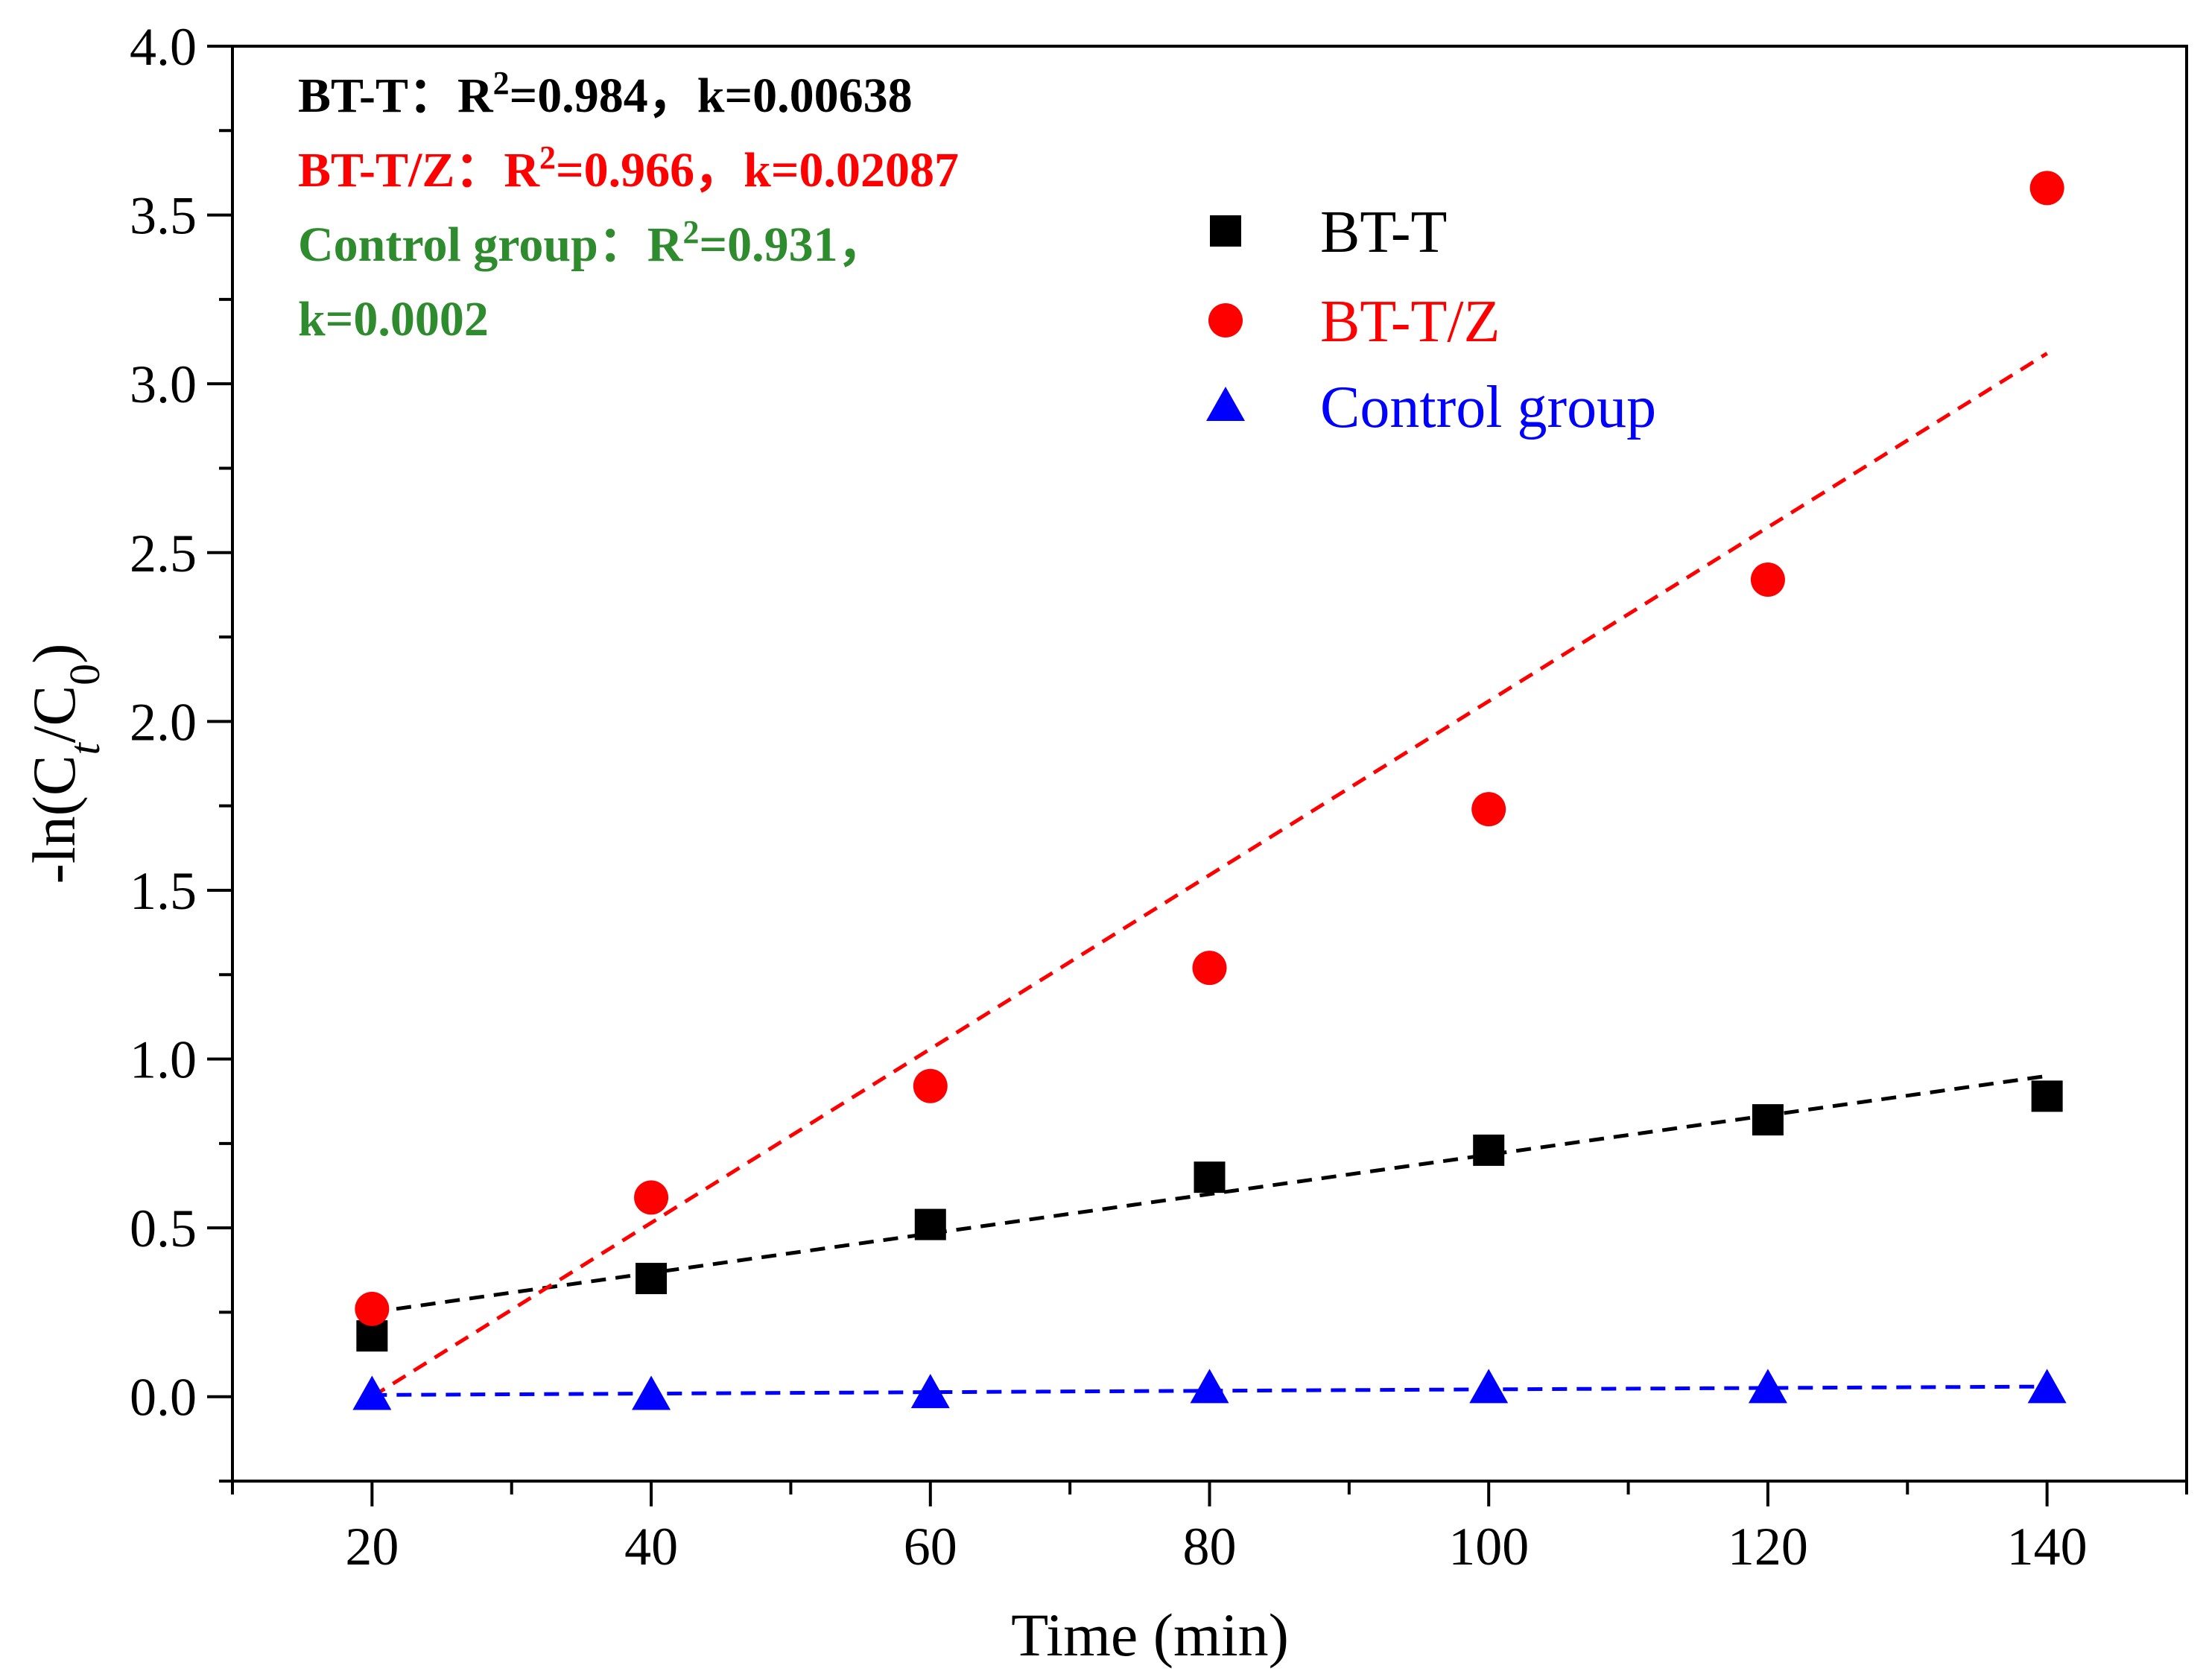  What do you see at coordinates (628, 168) in the screenshot?
I see `fit-annotation: BT-T/Z：R2=0.966，k=0.02087` at bounding box center [628, 168].